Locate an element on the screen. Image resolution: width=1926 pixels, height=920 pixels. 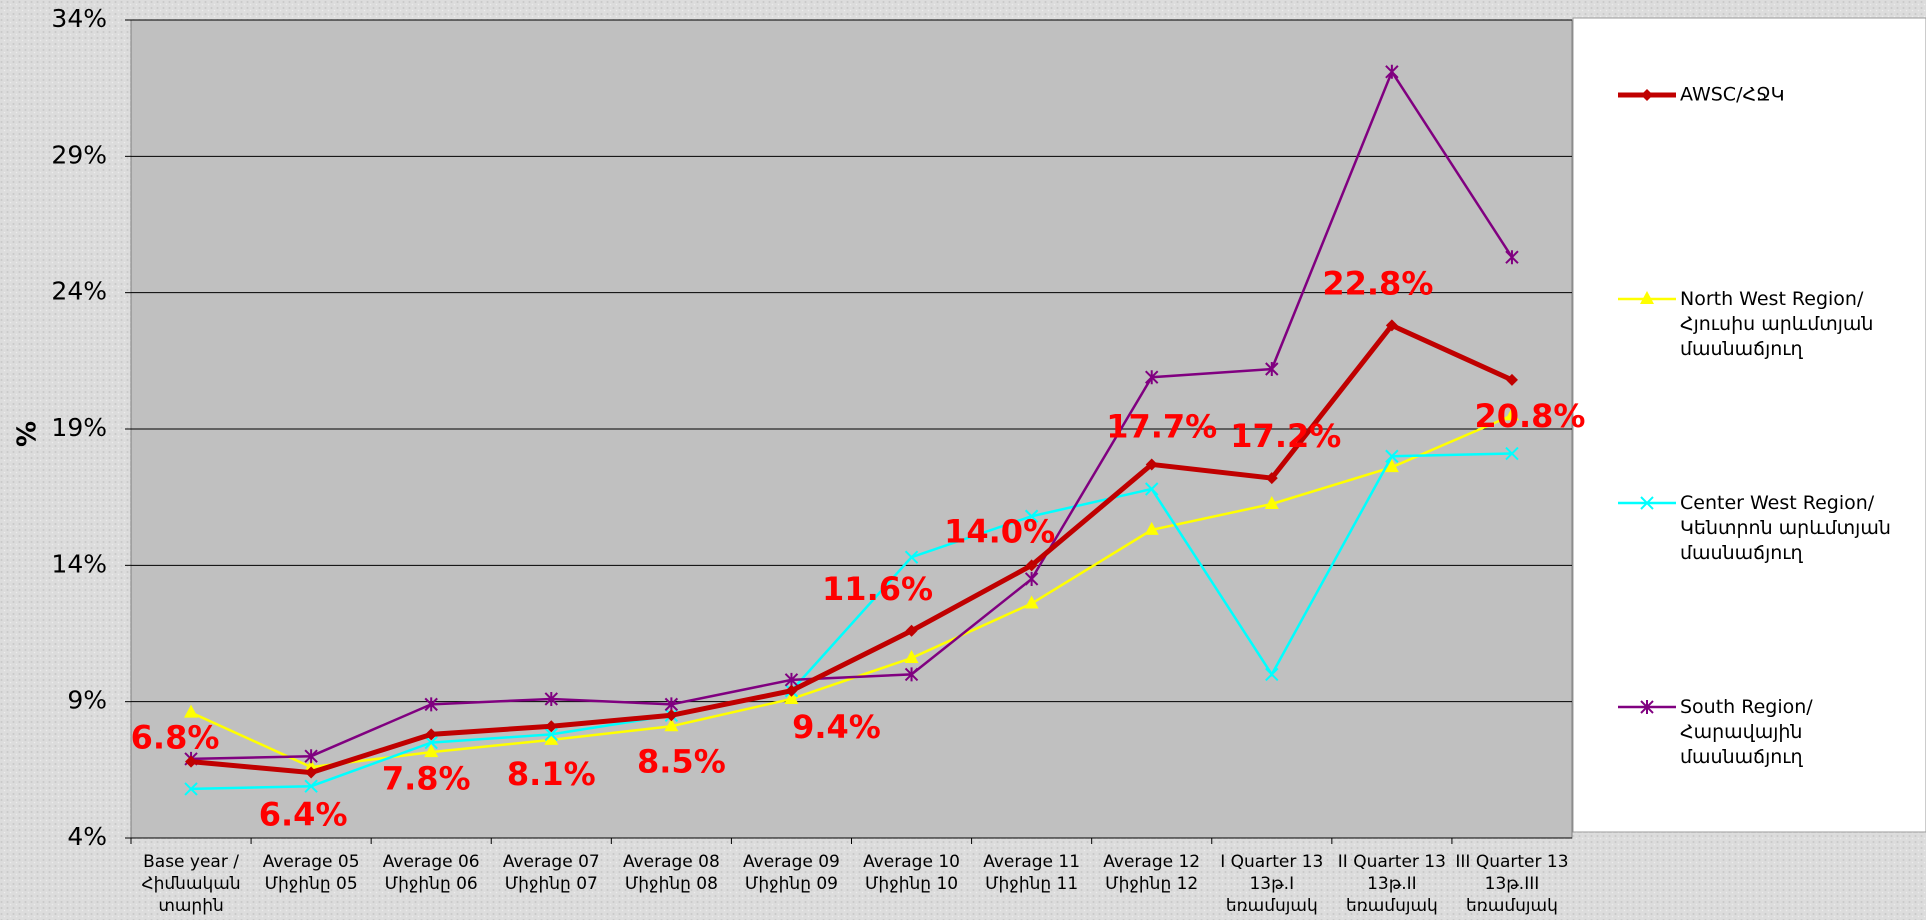
y-tick-label: 34% is located at coordinates (79, 18).